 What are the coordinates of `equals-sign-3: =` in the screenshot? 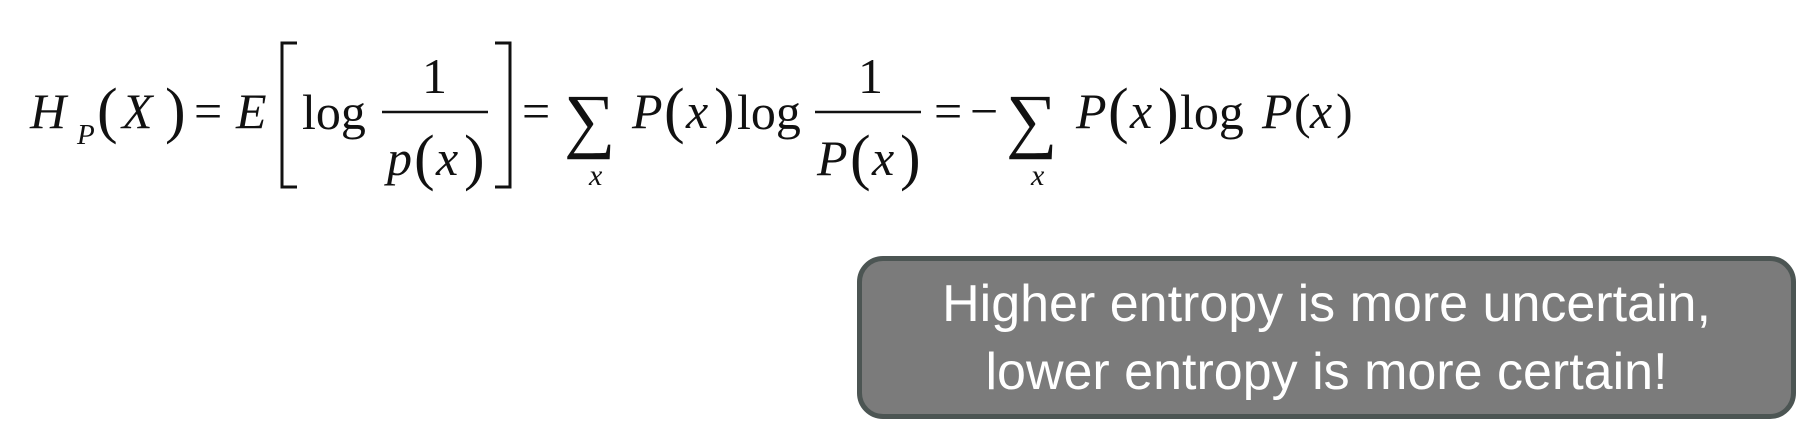 It's located at (948, 111).